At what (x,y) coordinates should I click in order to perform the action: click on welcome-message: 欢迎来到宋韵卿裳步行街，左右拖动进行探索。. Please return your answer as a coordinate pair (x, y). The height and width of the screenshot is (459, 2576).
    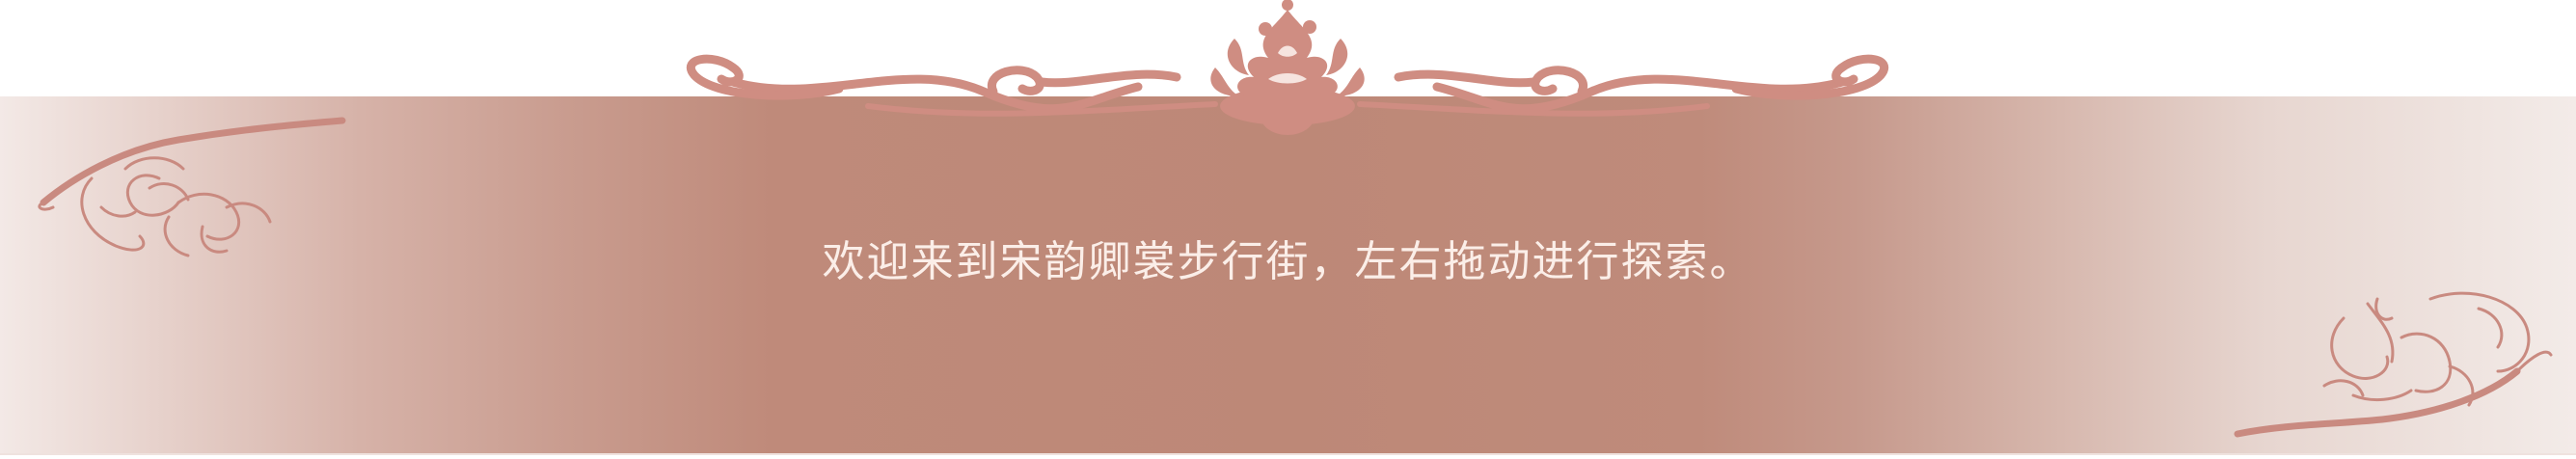
    Looking at the image, I should click on (1288, 261).